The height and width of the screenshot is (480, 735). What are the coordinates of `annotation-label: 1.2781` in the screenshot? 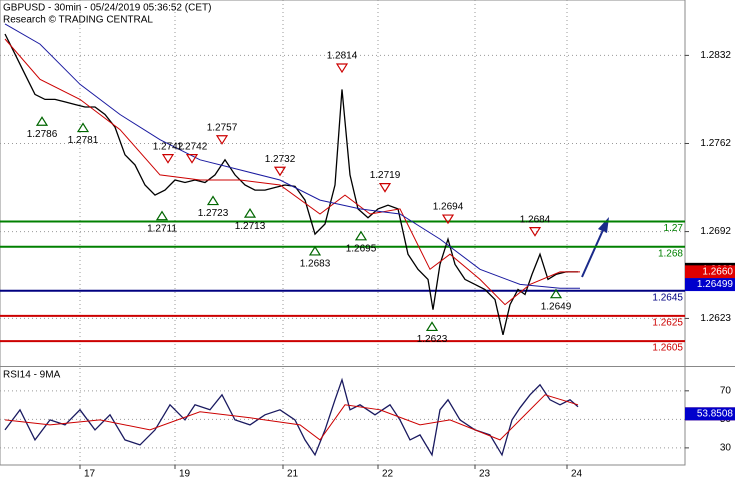 It's located at (83, 140).